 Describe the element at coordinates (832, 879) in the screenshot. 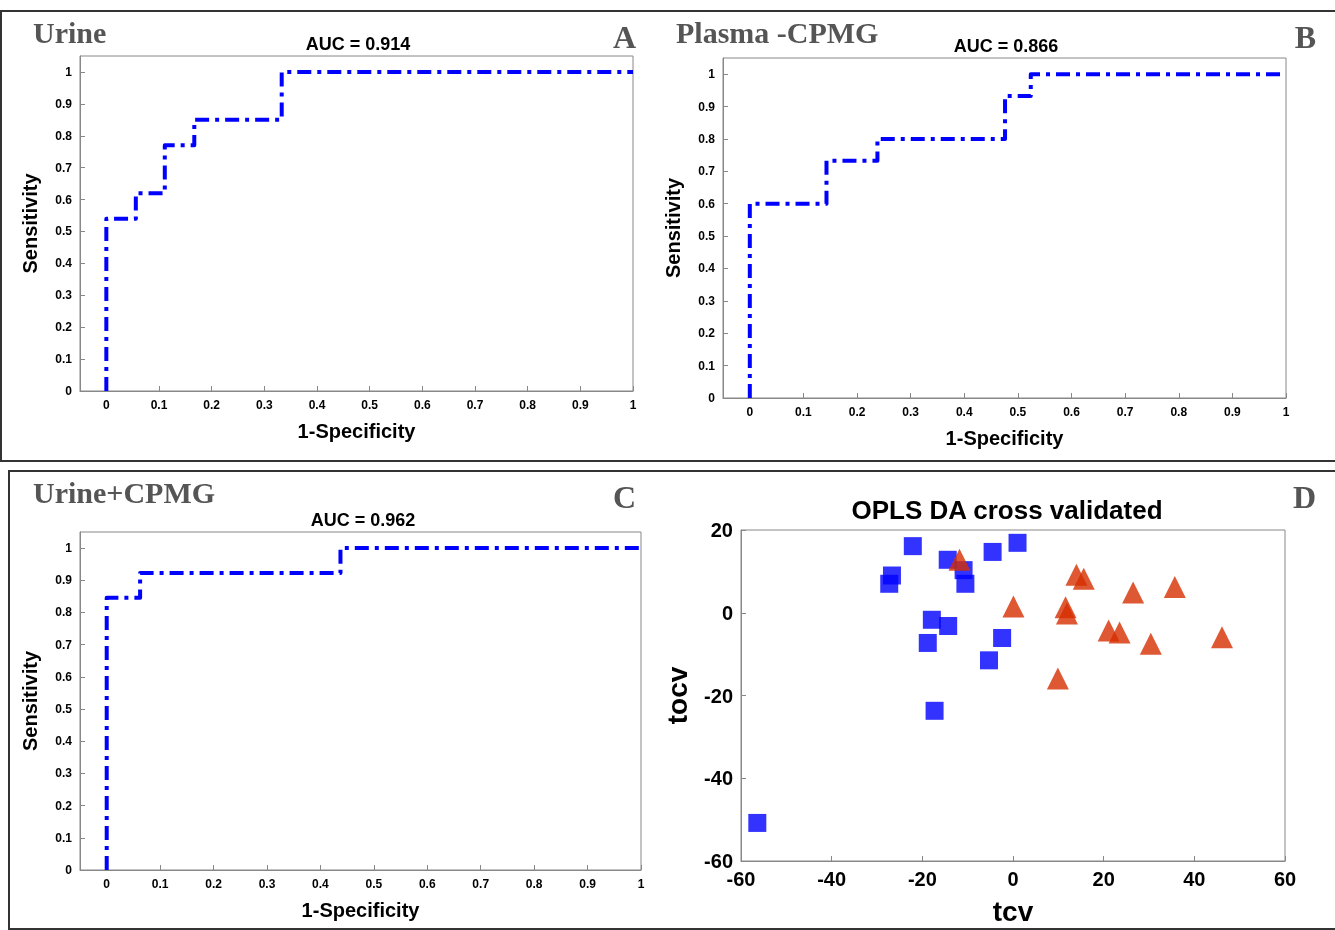

I see `x-tick-label: -40` at that location.